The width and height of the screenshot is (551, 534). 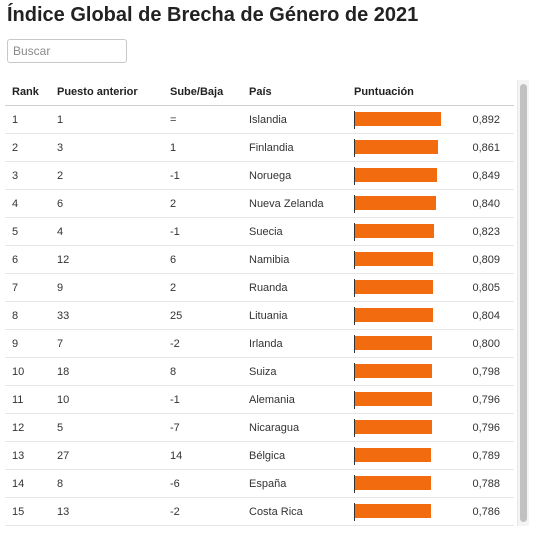 What do you see at coordinates (60, 427) in the screenshot?
I see `previous-rank-cell: 5` at bounding box center [60, 427].